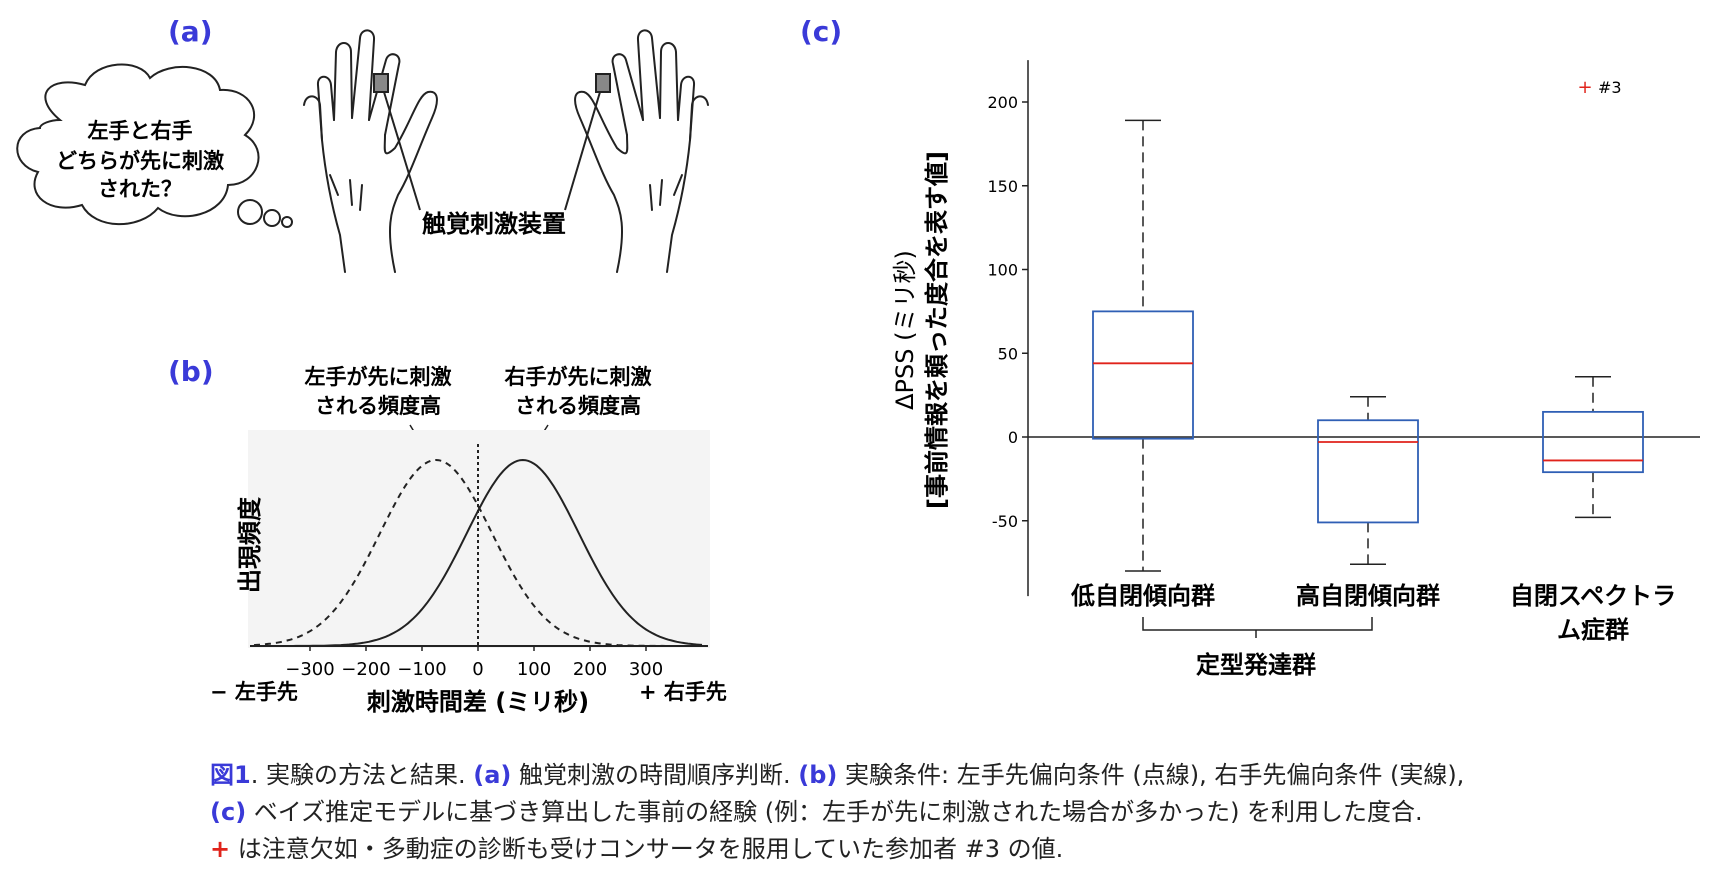  Describe the element at coordinates (1013, 437) in the screenshot. I see `plot-c-y-tick-label: 0` at that location.